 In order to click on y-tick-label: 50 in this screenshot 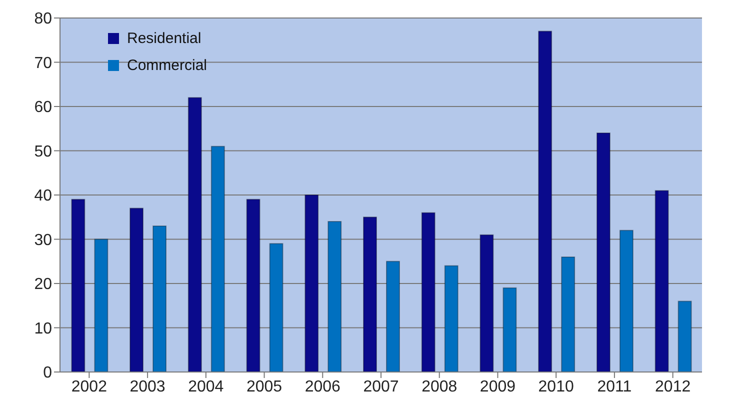, I will do `click(43, 151)`.